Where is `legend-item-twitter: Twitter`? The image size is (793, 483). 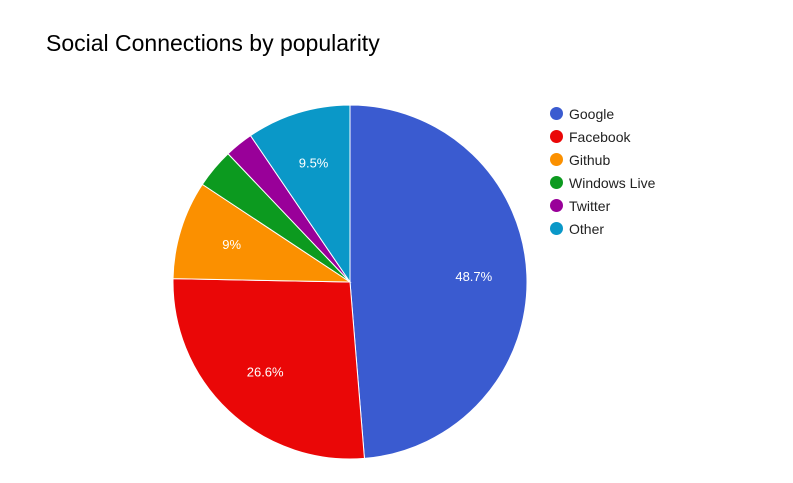
legend-item-twitter: Twitter is located at coordinates (602, 205).